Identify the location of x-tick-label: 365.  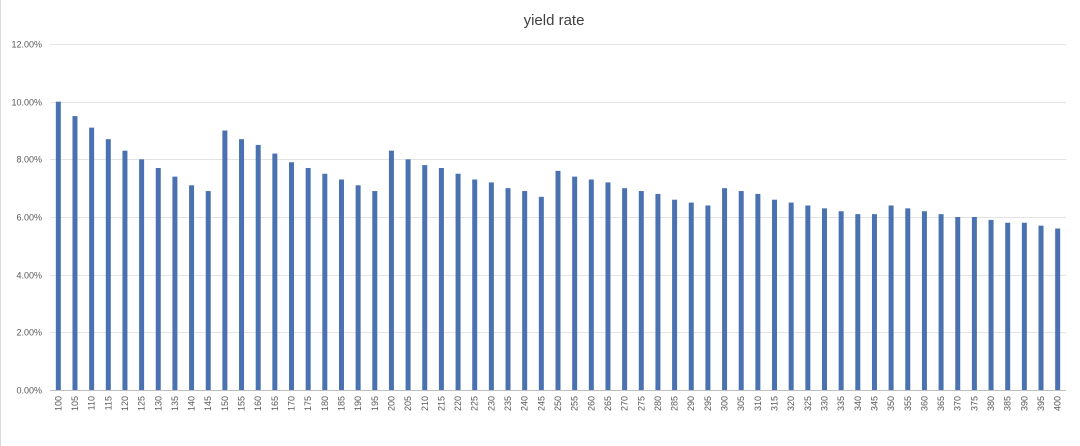
(941, 403).